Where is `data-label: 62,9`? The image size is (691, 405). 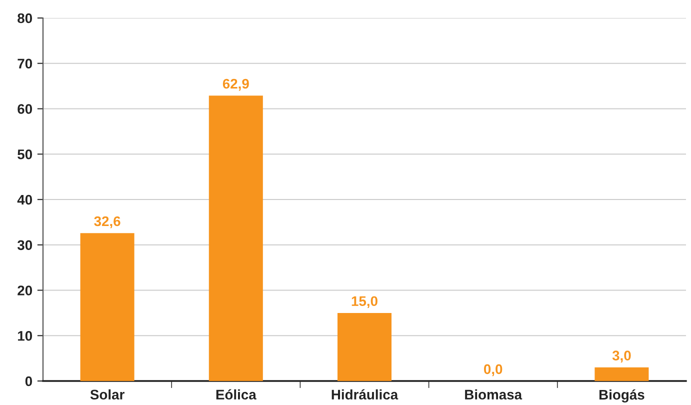
data-label: 62,9 is located at coordinates (235, 84).